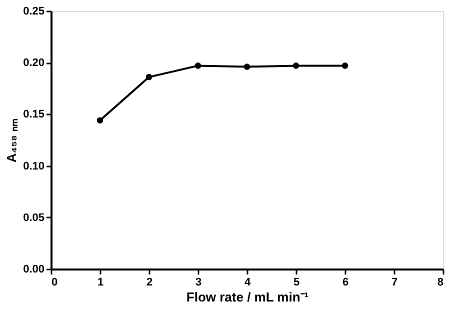 The width and height of the screenshot is (474, 324). I want to click on y-tick-label: 0.10, so click(33, 166).